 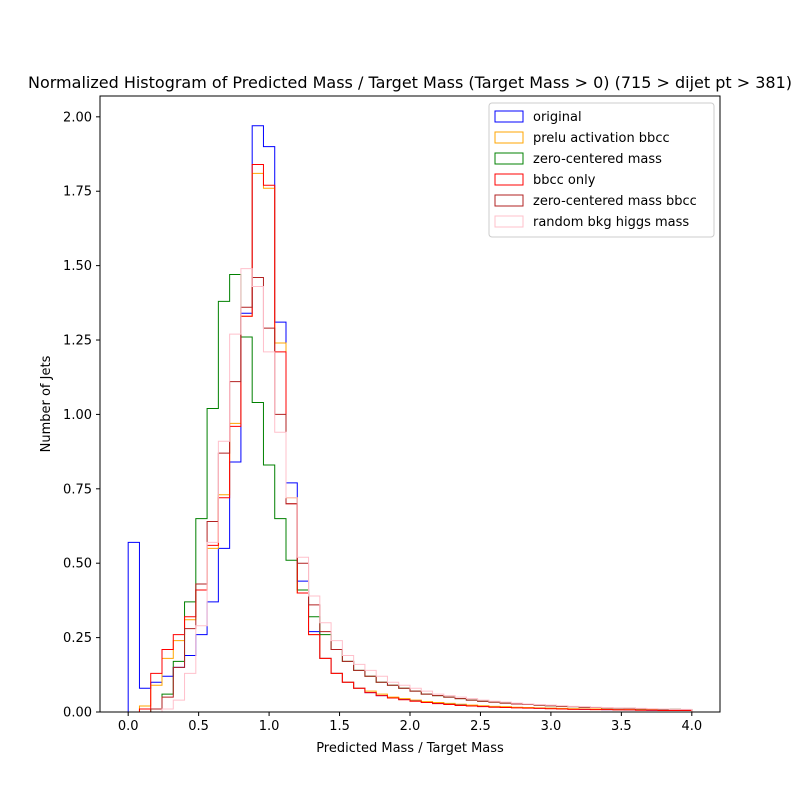 What do you see at coordinates (77, 117) in the screenshot?
I see `y-tick-label: 2.00` at bounding box center [77, 117].